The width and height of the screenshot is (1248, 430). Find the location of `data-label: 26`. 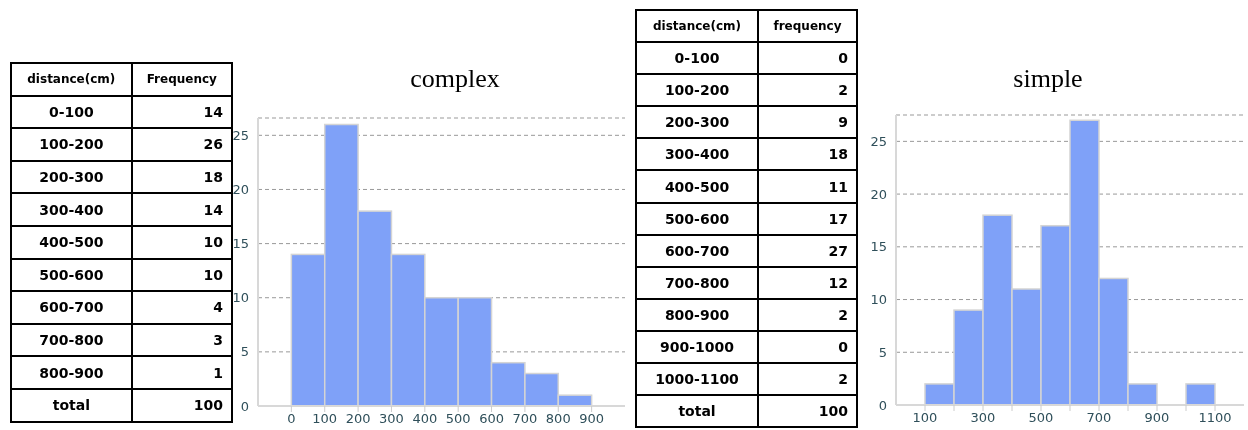

data-label: 26 is located at coordinates (181, 144).